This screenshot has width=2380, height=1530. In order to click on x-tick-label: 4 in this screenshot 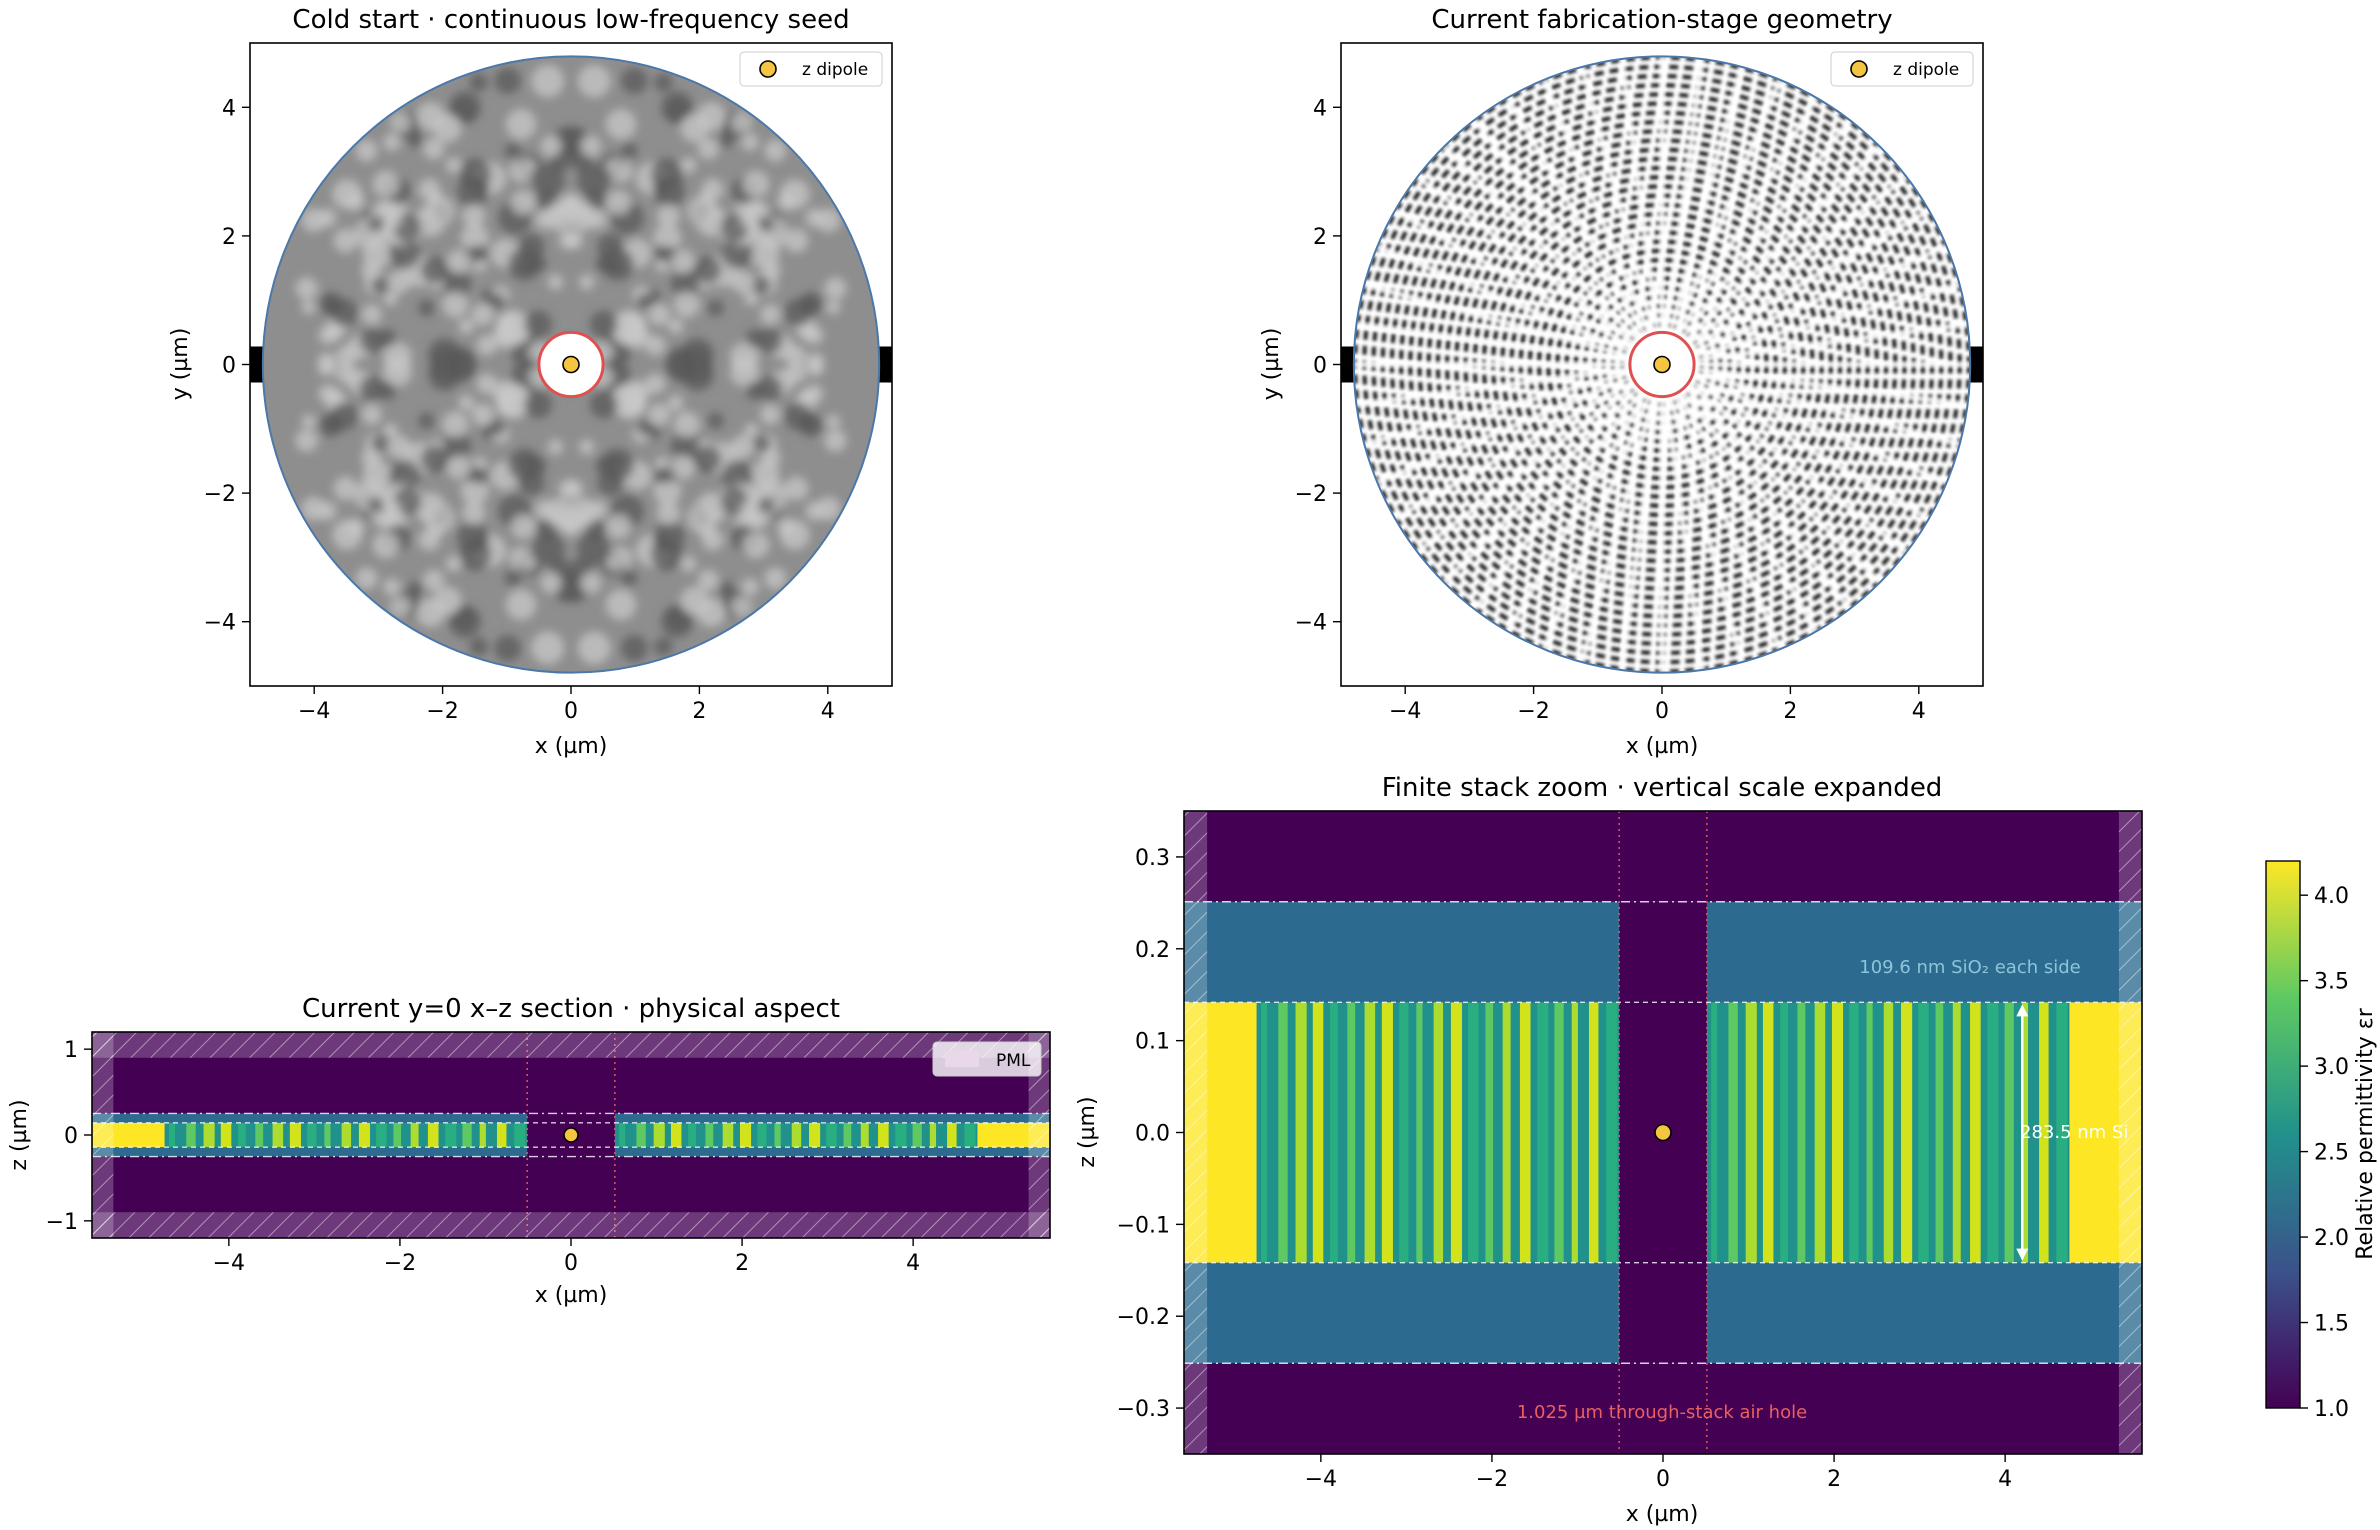, I will do `click(1919, 711)`.